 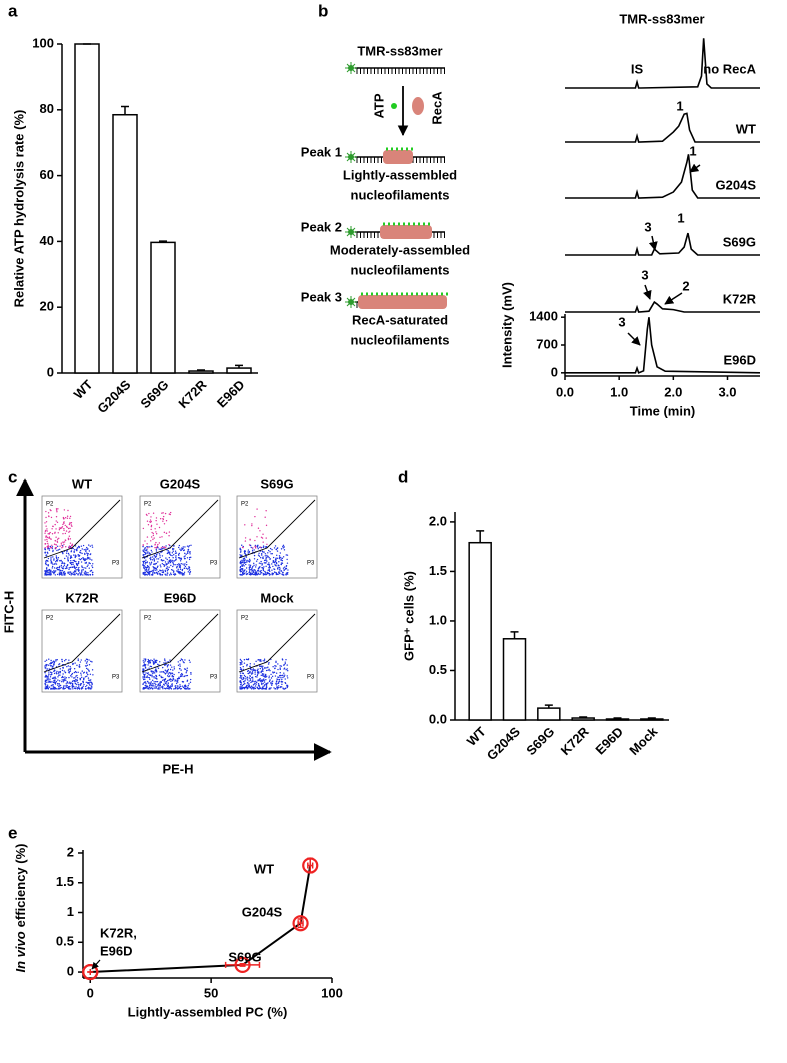 What do you see at coordinates (148, 619) in the screenshot?
I see `gate-label: P2` at bounding box center [148, 619].